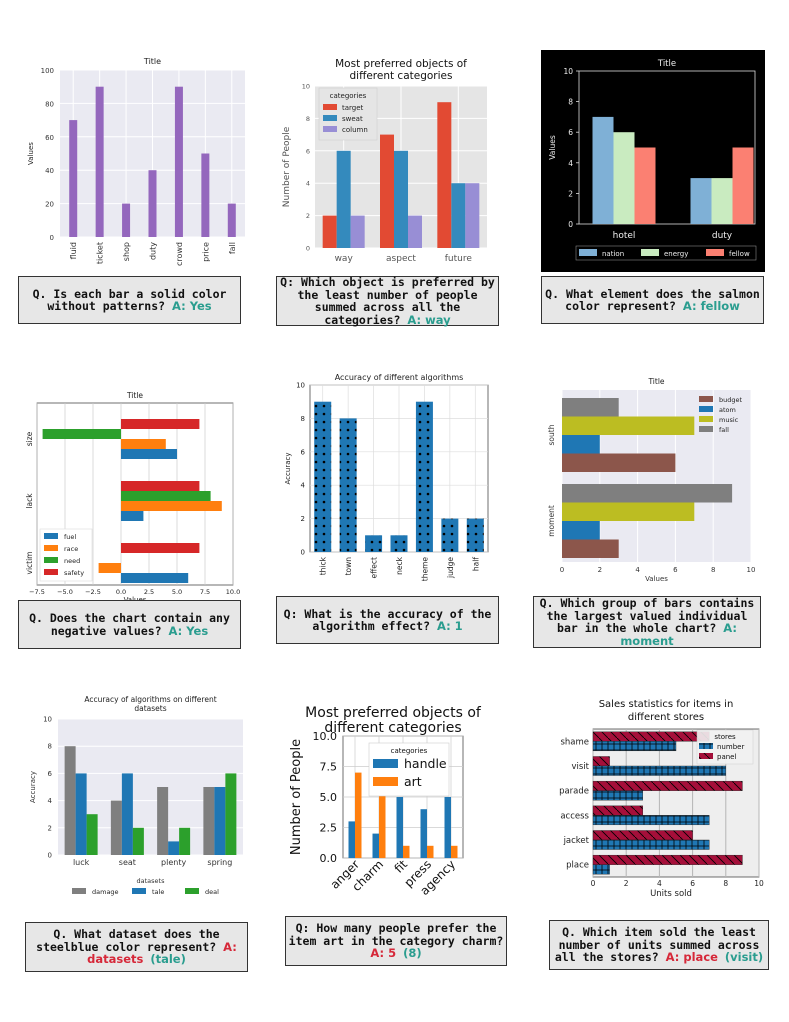 The height and width of the screenshot is (1022, 789). I want to click on y-tick-label: lack, so click(29, 501).